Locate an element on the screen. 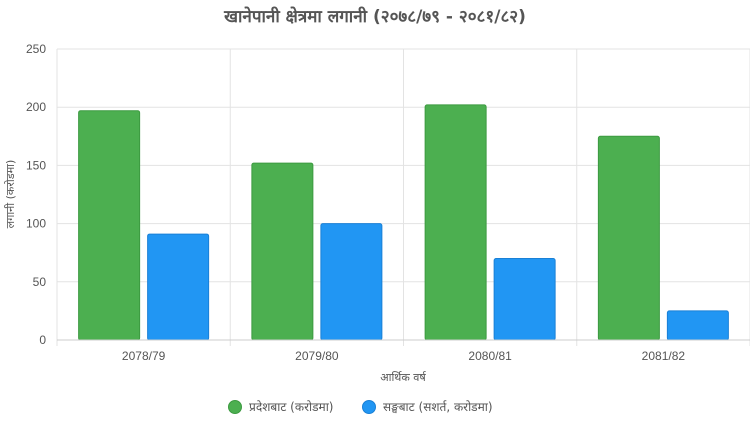  y-tick-label: 100 is located at coordinates (36, 224).